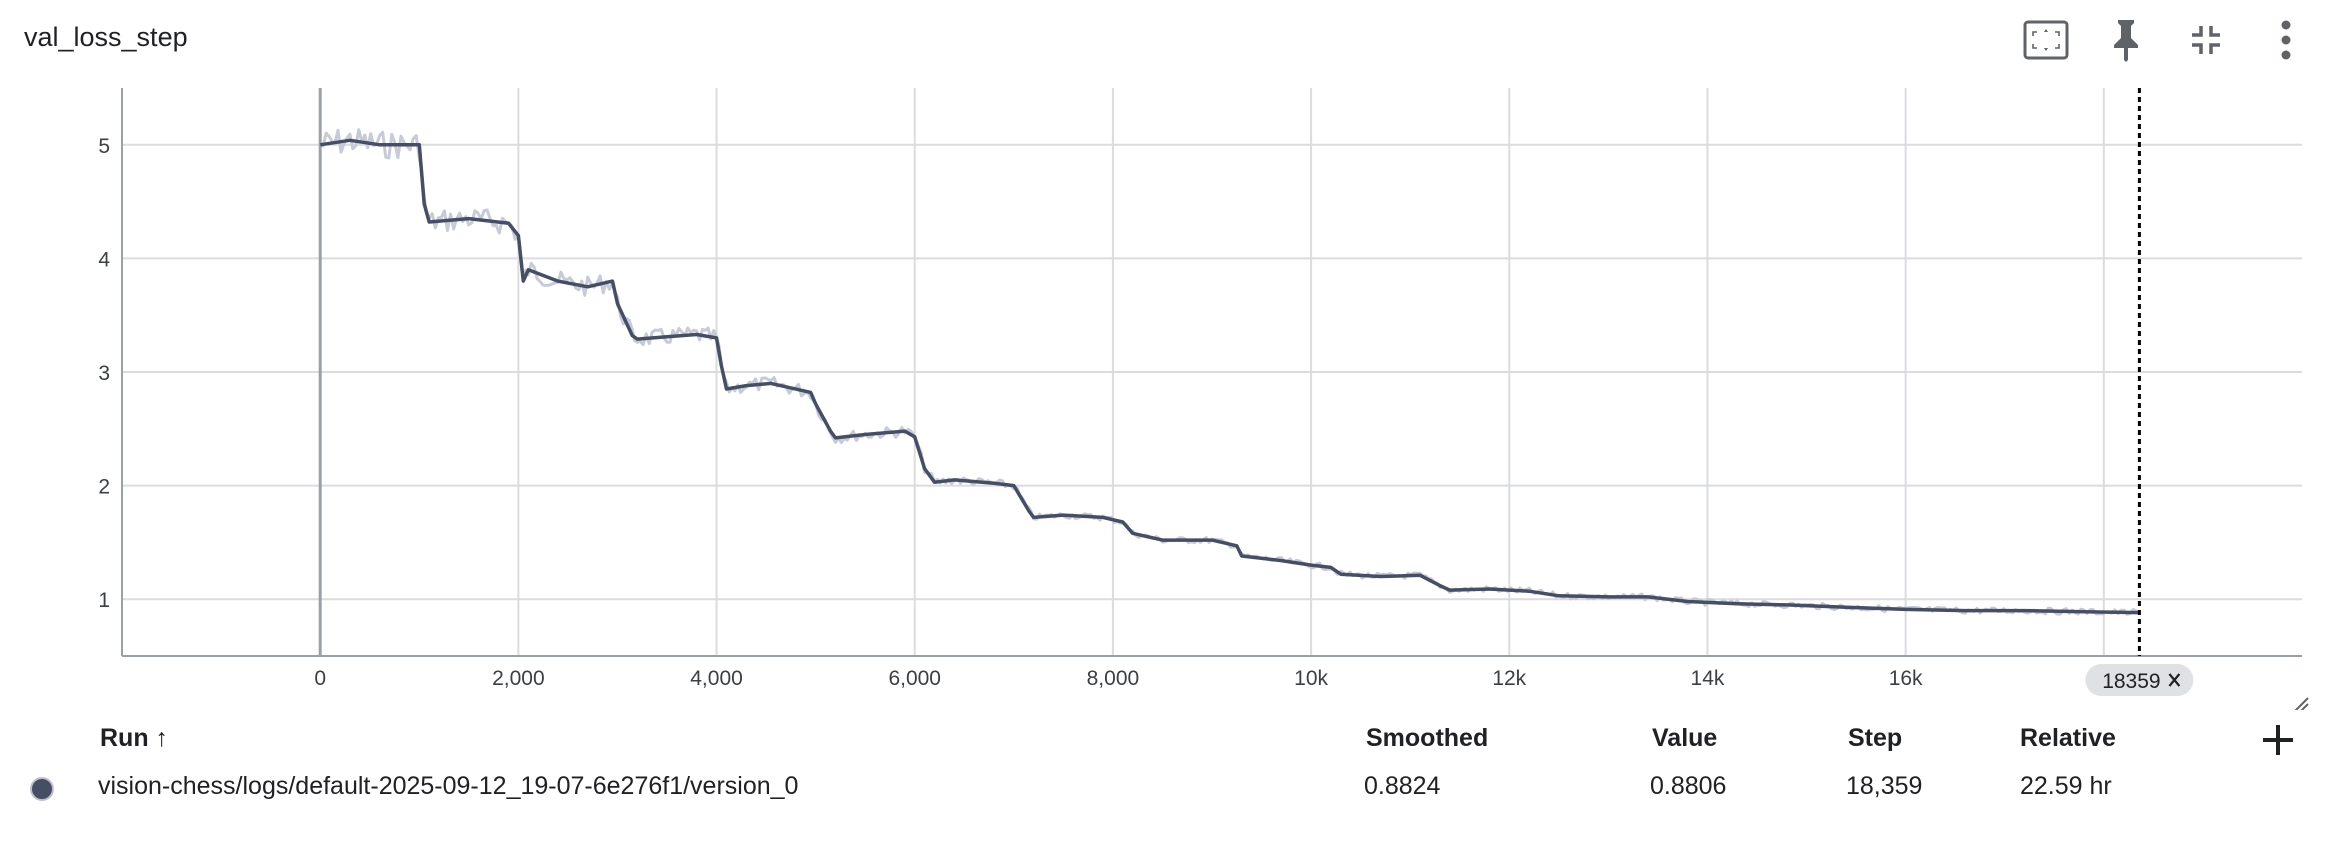 Image resolution: width=2328 pixels, height=842 pixels. What do you see at coordinates (1688, 786) in the screenshot?
I see `raw-value: 0.8806` at bounding box center [1688, 786].